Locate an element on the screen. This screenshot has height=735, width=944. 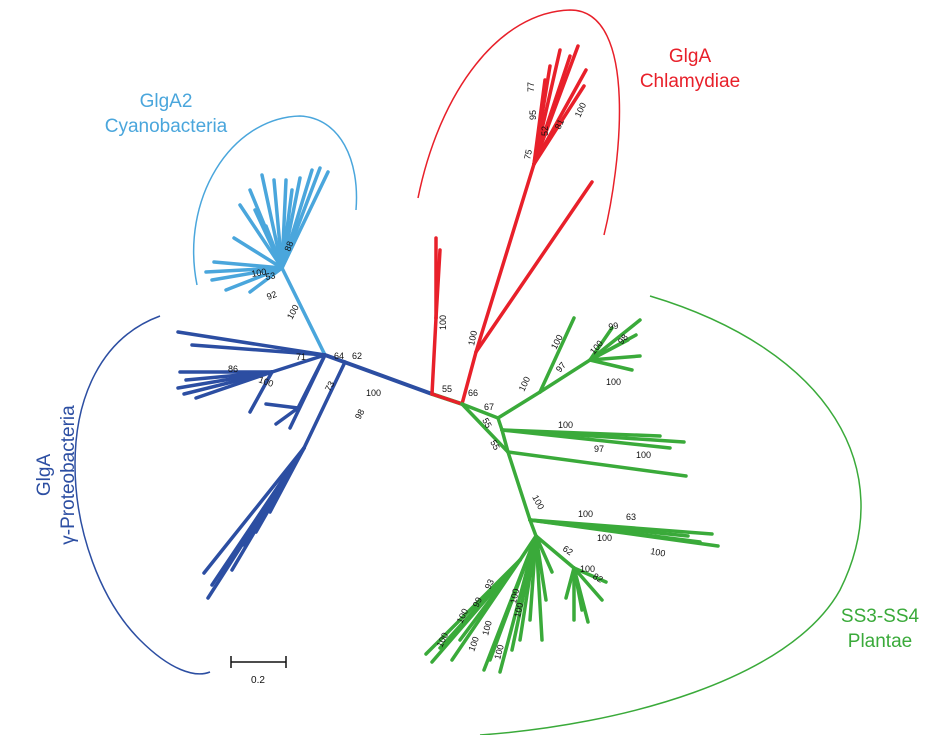
bootstrap-values-chlamydiae: 77 95 52 75 81 100 100 100 55 is located at coordinates (513, 238).